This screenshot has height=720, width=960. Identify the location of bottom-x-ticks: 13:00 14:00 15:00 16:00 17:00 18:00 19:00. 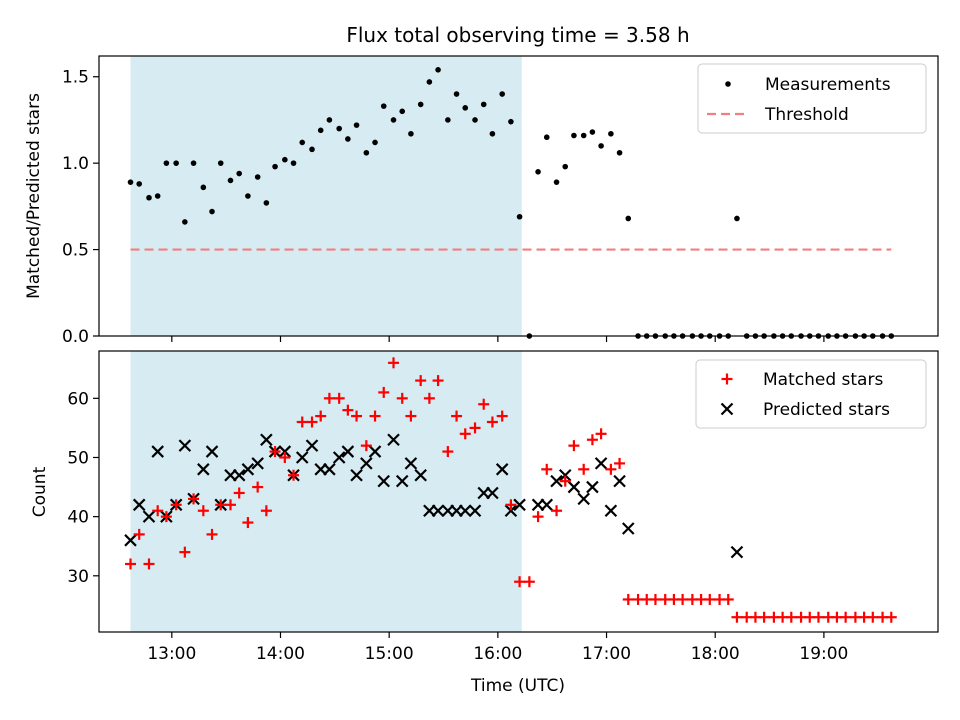
(497, 648).